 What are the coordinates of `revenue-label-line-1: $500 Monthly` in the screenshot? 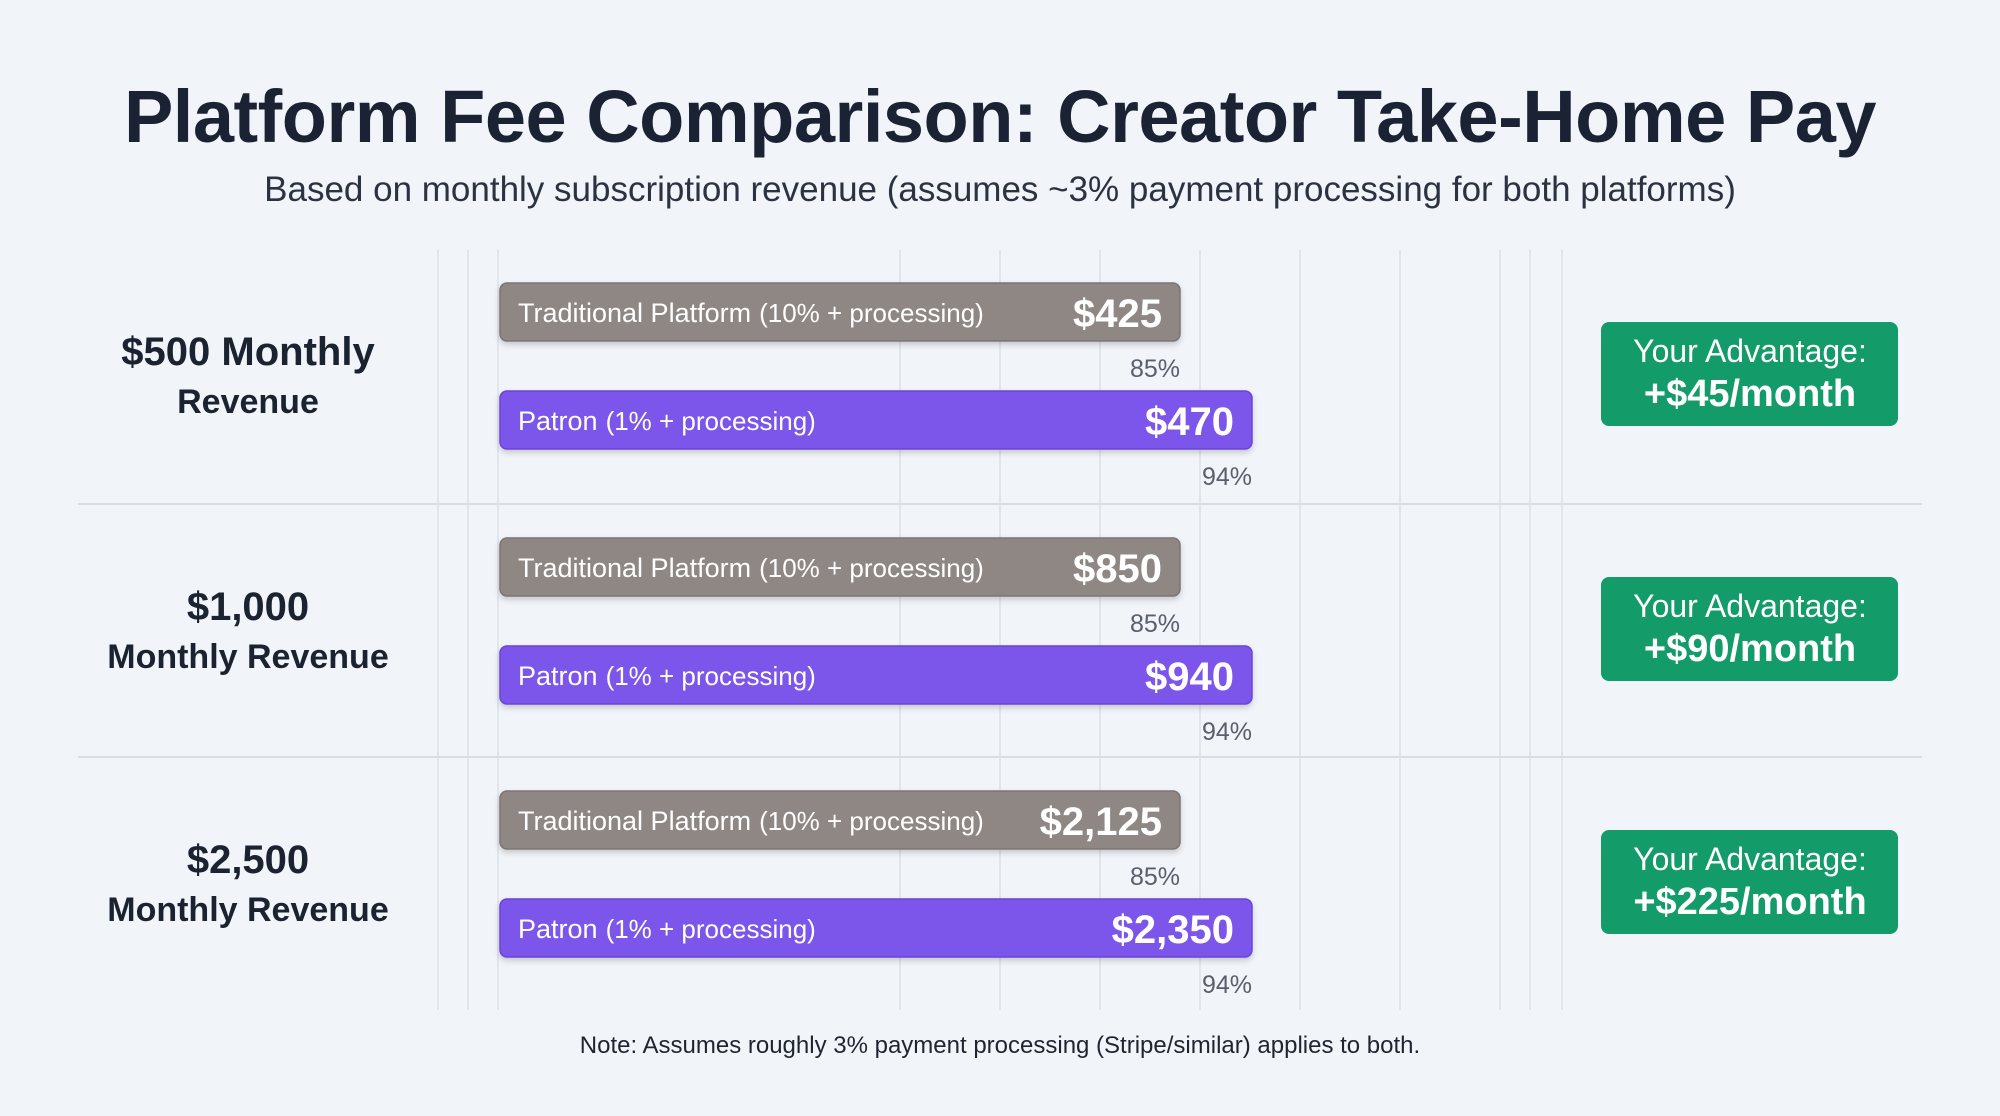 It's located at (248, 352).